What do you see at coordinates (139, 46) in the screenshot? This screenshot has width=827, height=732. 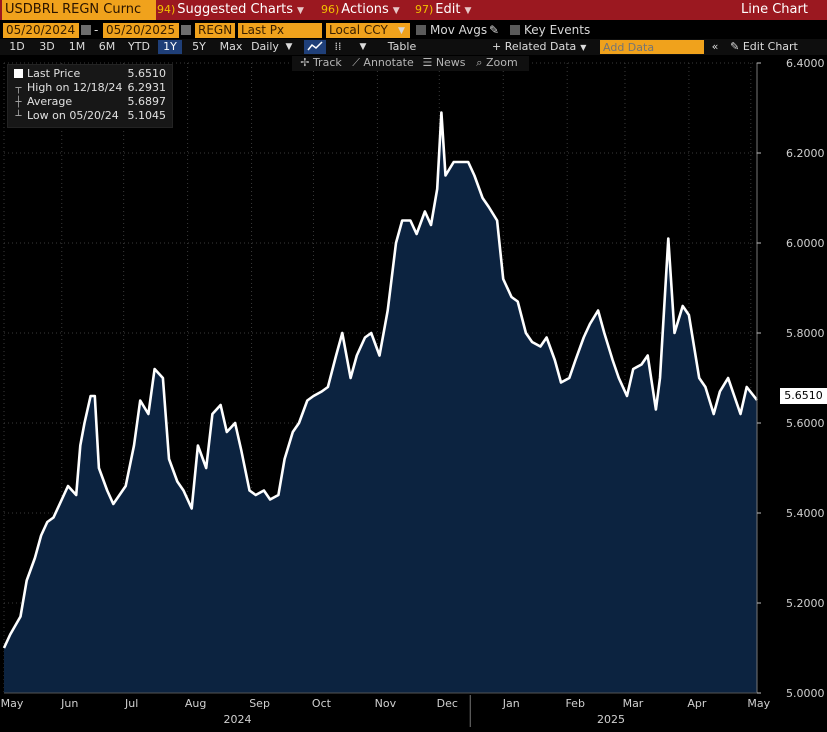 I see `range-button: YTD` at bounding box center [139, 46].